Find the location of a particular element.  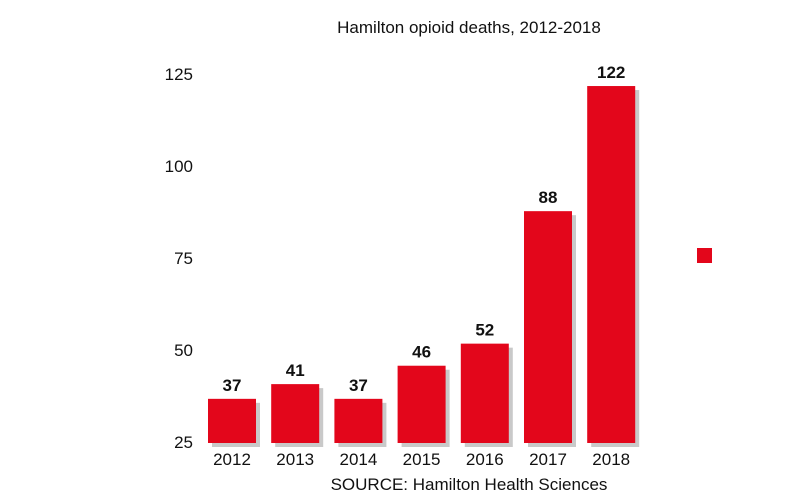

x-axis-labels: 2012 2013 2014 2015 2016 2017 2018 is located at coordinates (421, 459).